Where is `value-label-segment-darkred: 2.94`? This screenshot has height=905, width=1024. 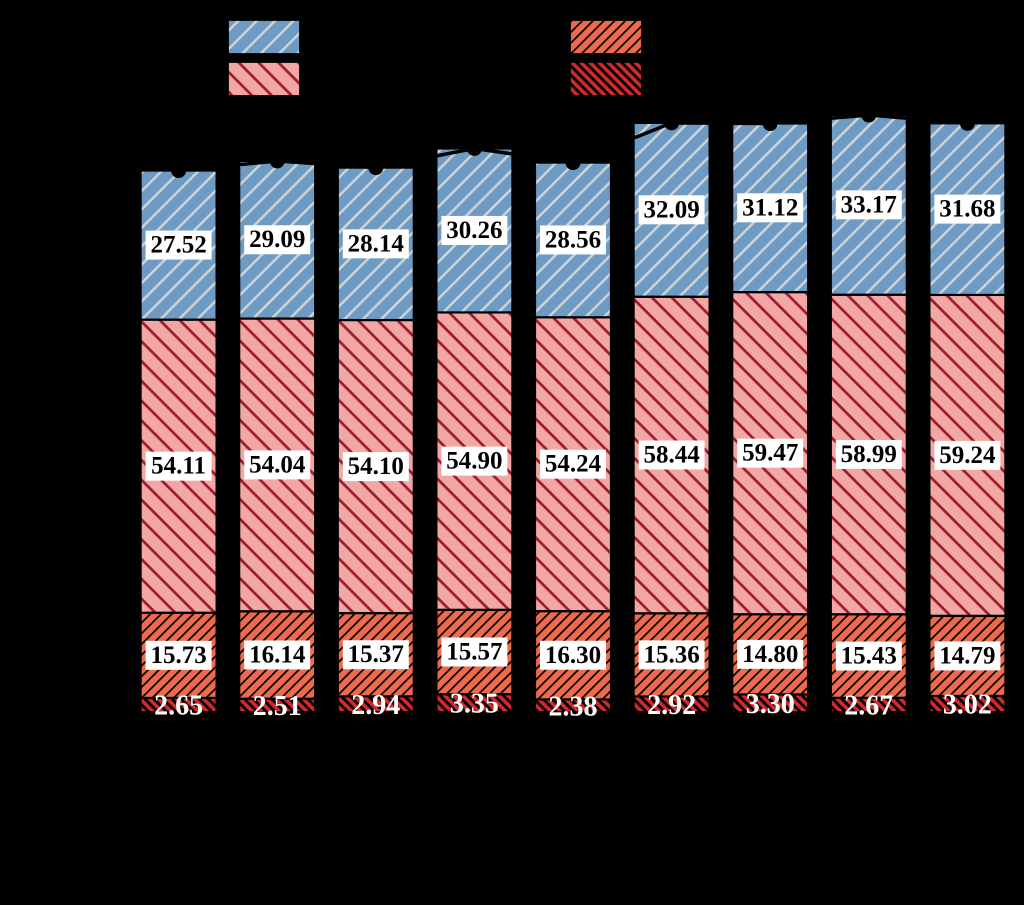
value-label-segment-darkred: 2.94 is located at coordinates (375, 705).